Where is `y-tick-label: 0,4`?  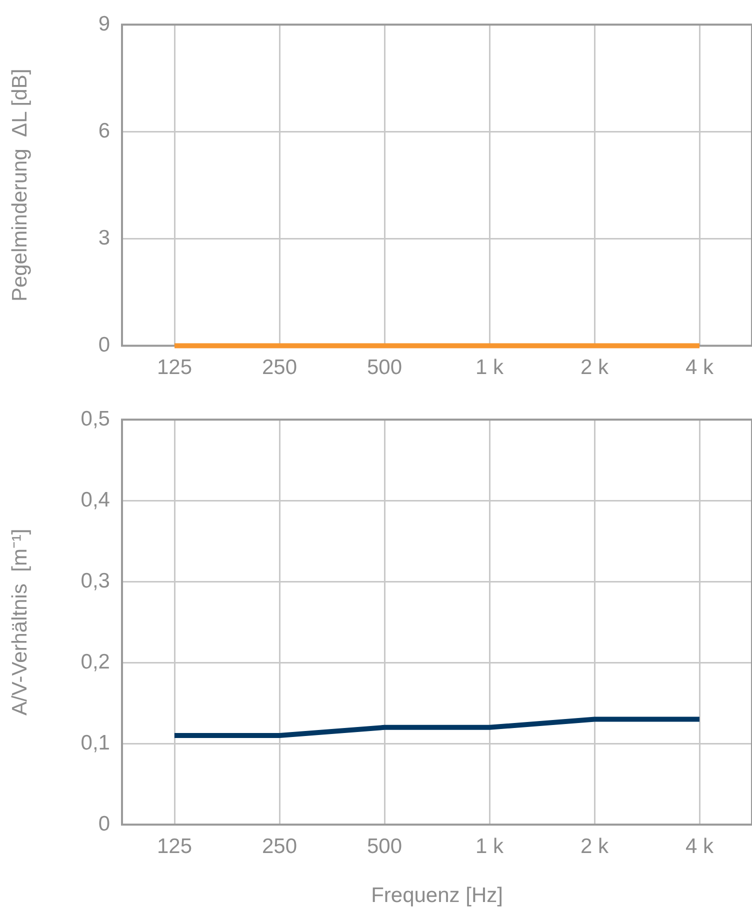
y-tick-label: 0,4 is located at coordinates (95, 500).